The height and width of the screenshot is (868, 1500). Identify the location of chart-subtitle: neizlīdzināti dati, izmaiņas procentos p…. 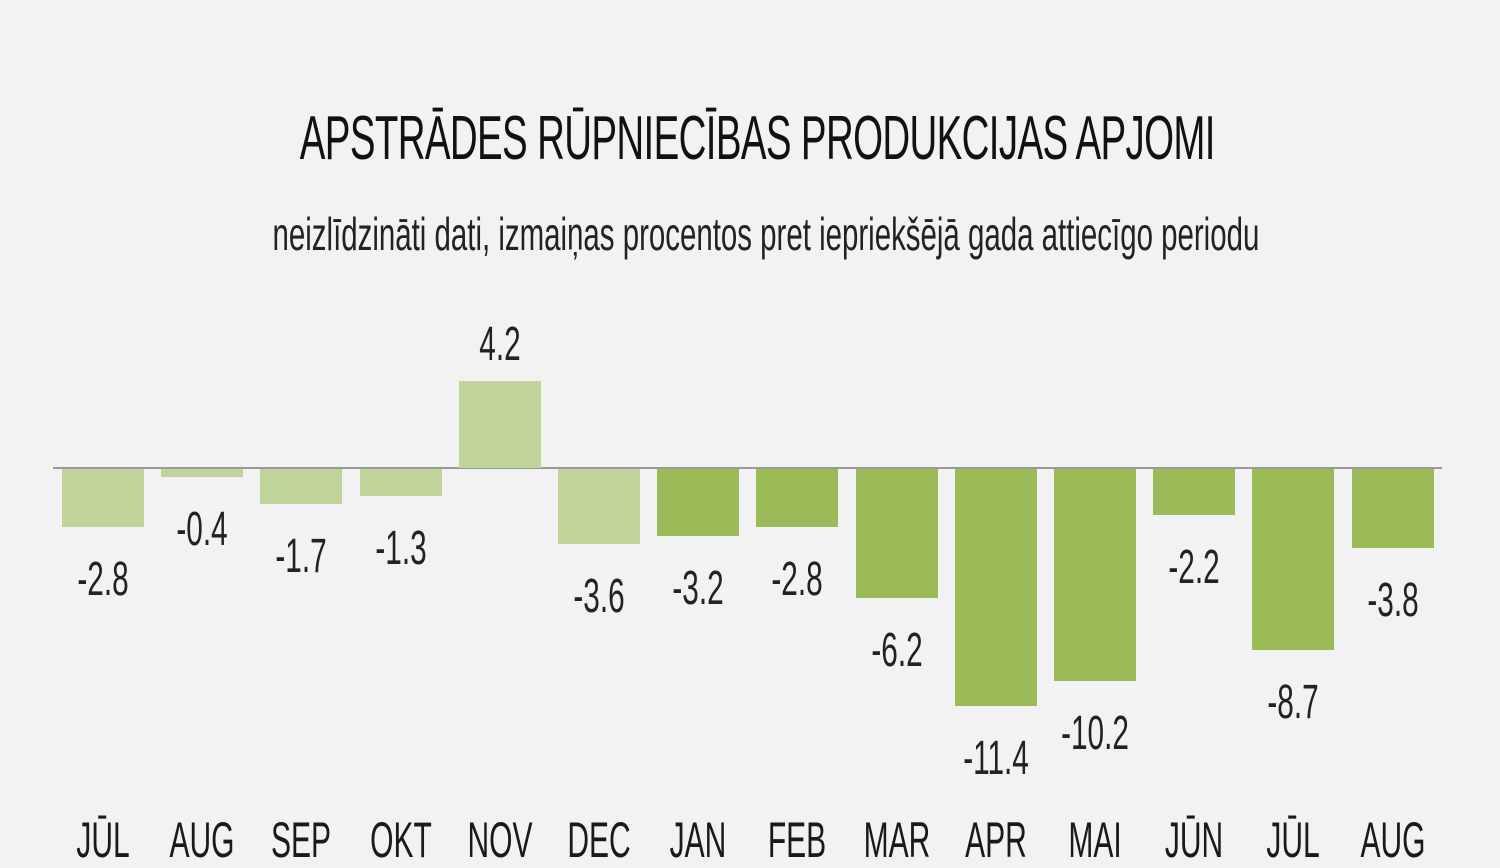
(766, 234).